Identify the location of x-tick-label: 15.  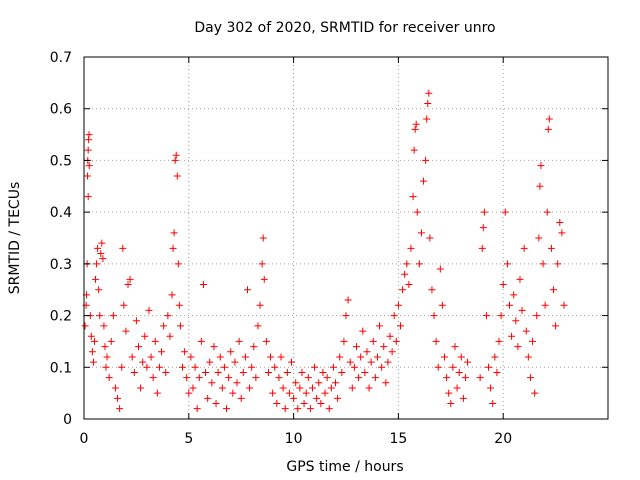
(398, 439).